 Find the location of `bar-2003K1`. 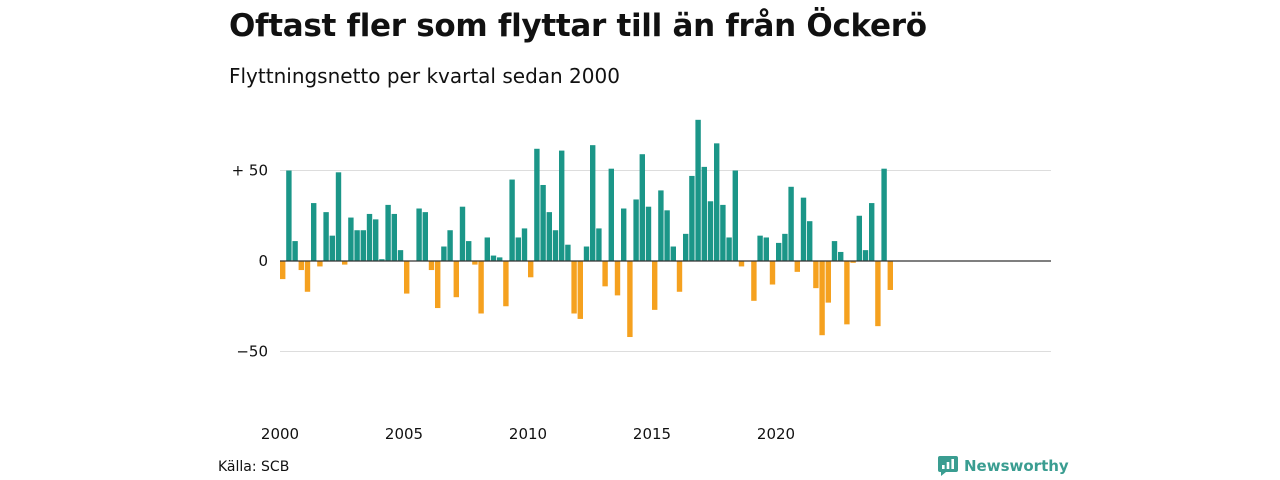

bar-2003K1 is located at coordinates (357, 245).